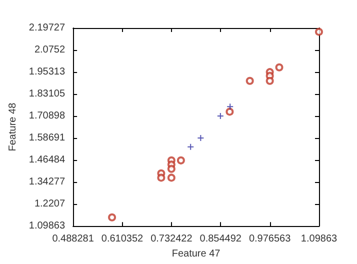 The image size is (357, 264). Describe the element at coordinates (50, 50) in the screenshot. I see `y-tick-label: 2.0752` at that location.